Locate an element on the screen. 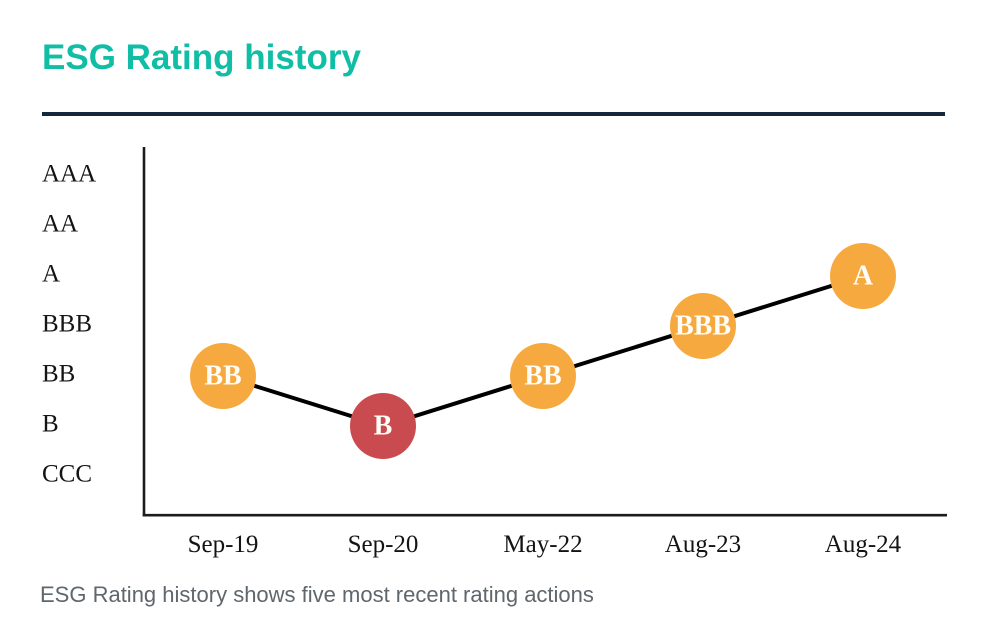 This screenshot has width=987, height=632. y-axis-tick-label: BB is located at coordinates (58, 374).